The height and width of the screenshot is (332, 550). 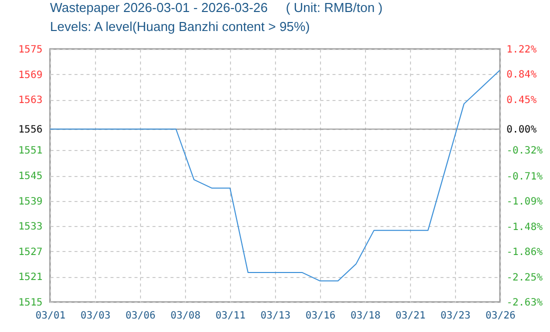 I want to click on x-tick-label: 03/23, so click(x=455, y=316).